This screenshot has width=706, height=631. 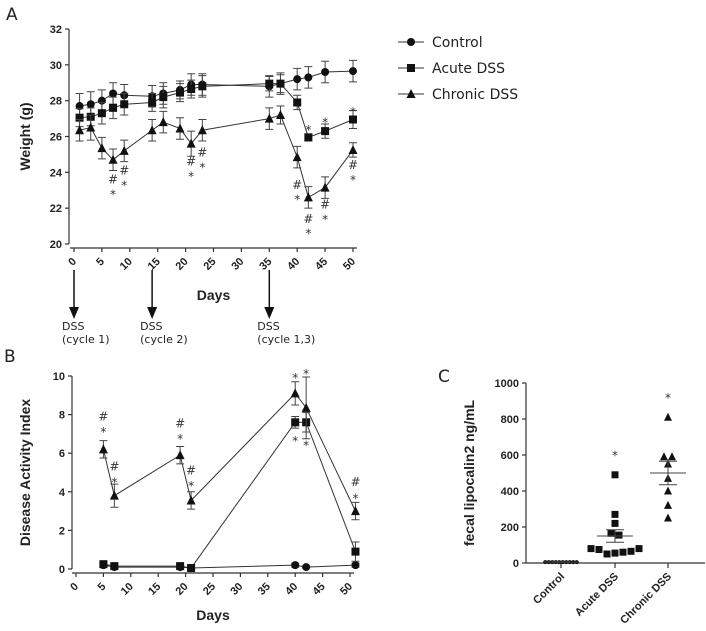 I want to click on y-tick-label: 26, so click(x=56, y=138).